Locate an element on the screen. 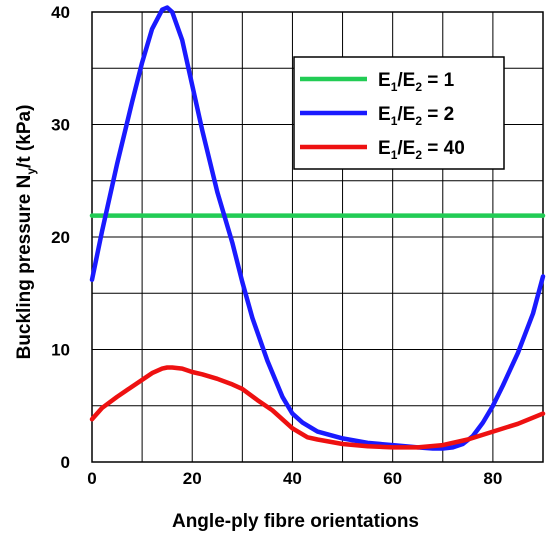  legend: E1/E2 = 1 E1/E2 = 2 E1/E2 = 40 is located at coordinates (399, 113).